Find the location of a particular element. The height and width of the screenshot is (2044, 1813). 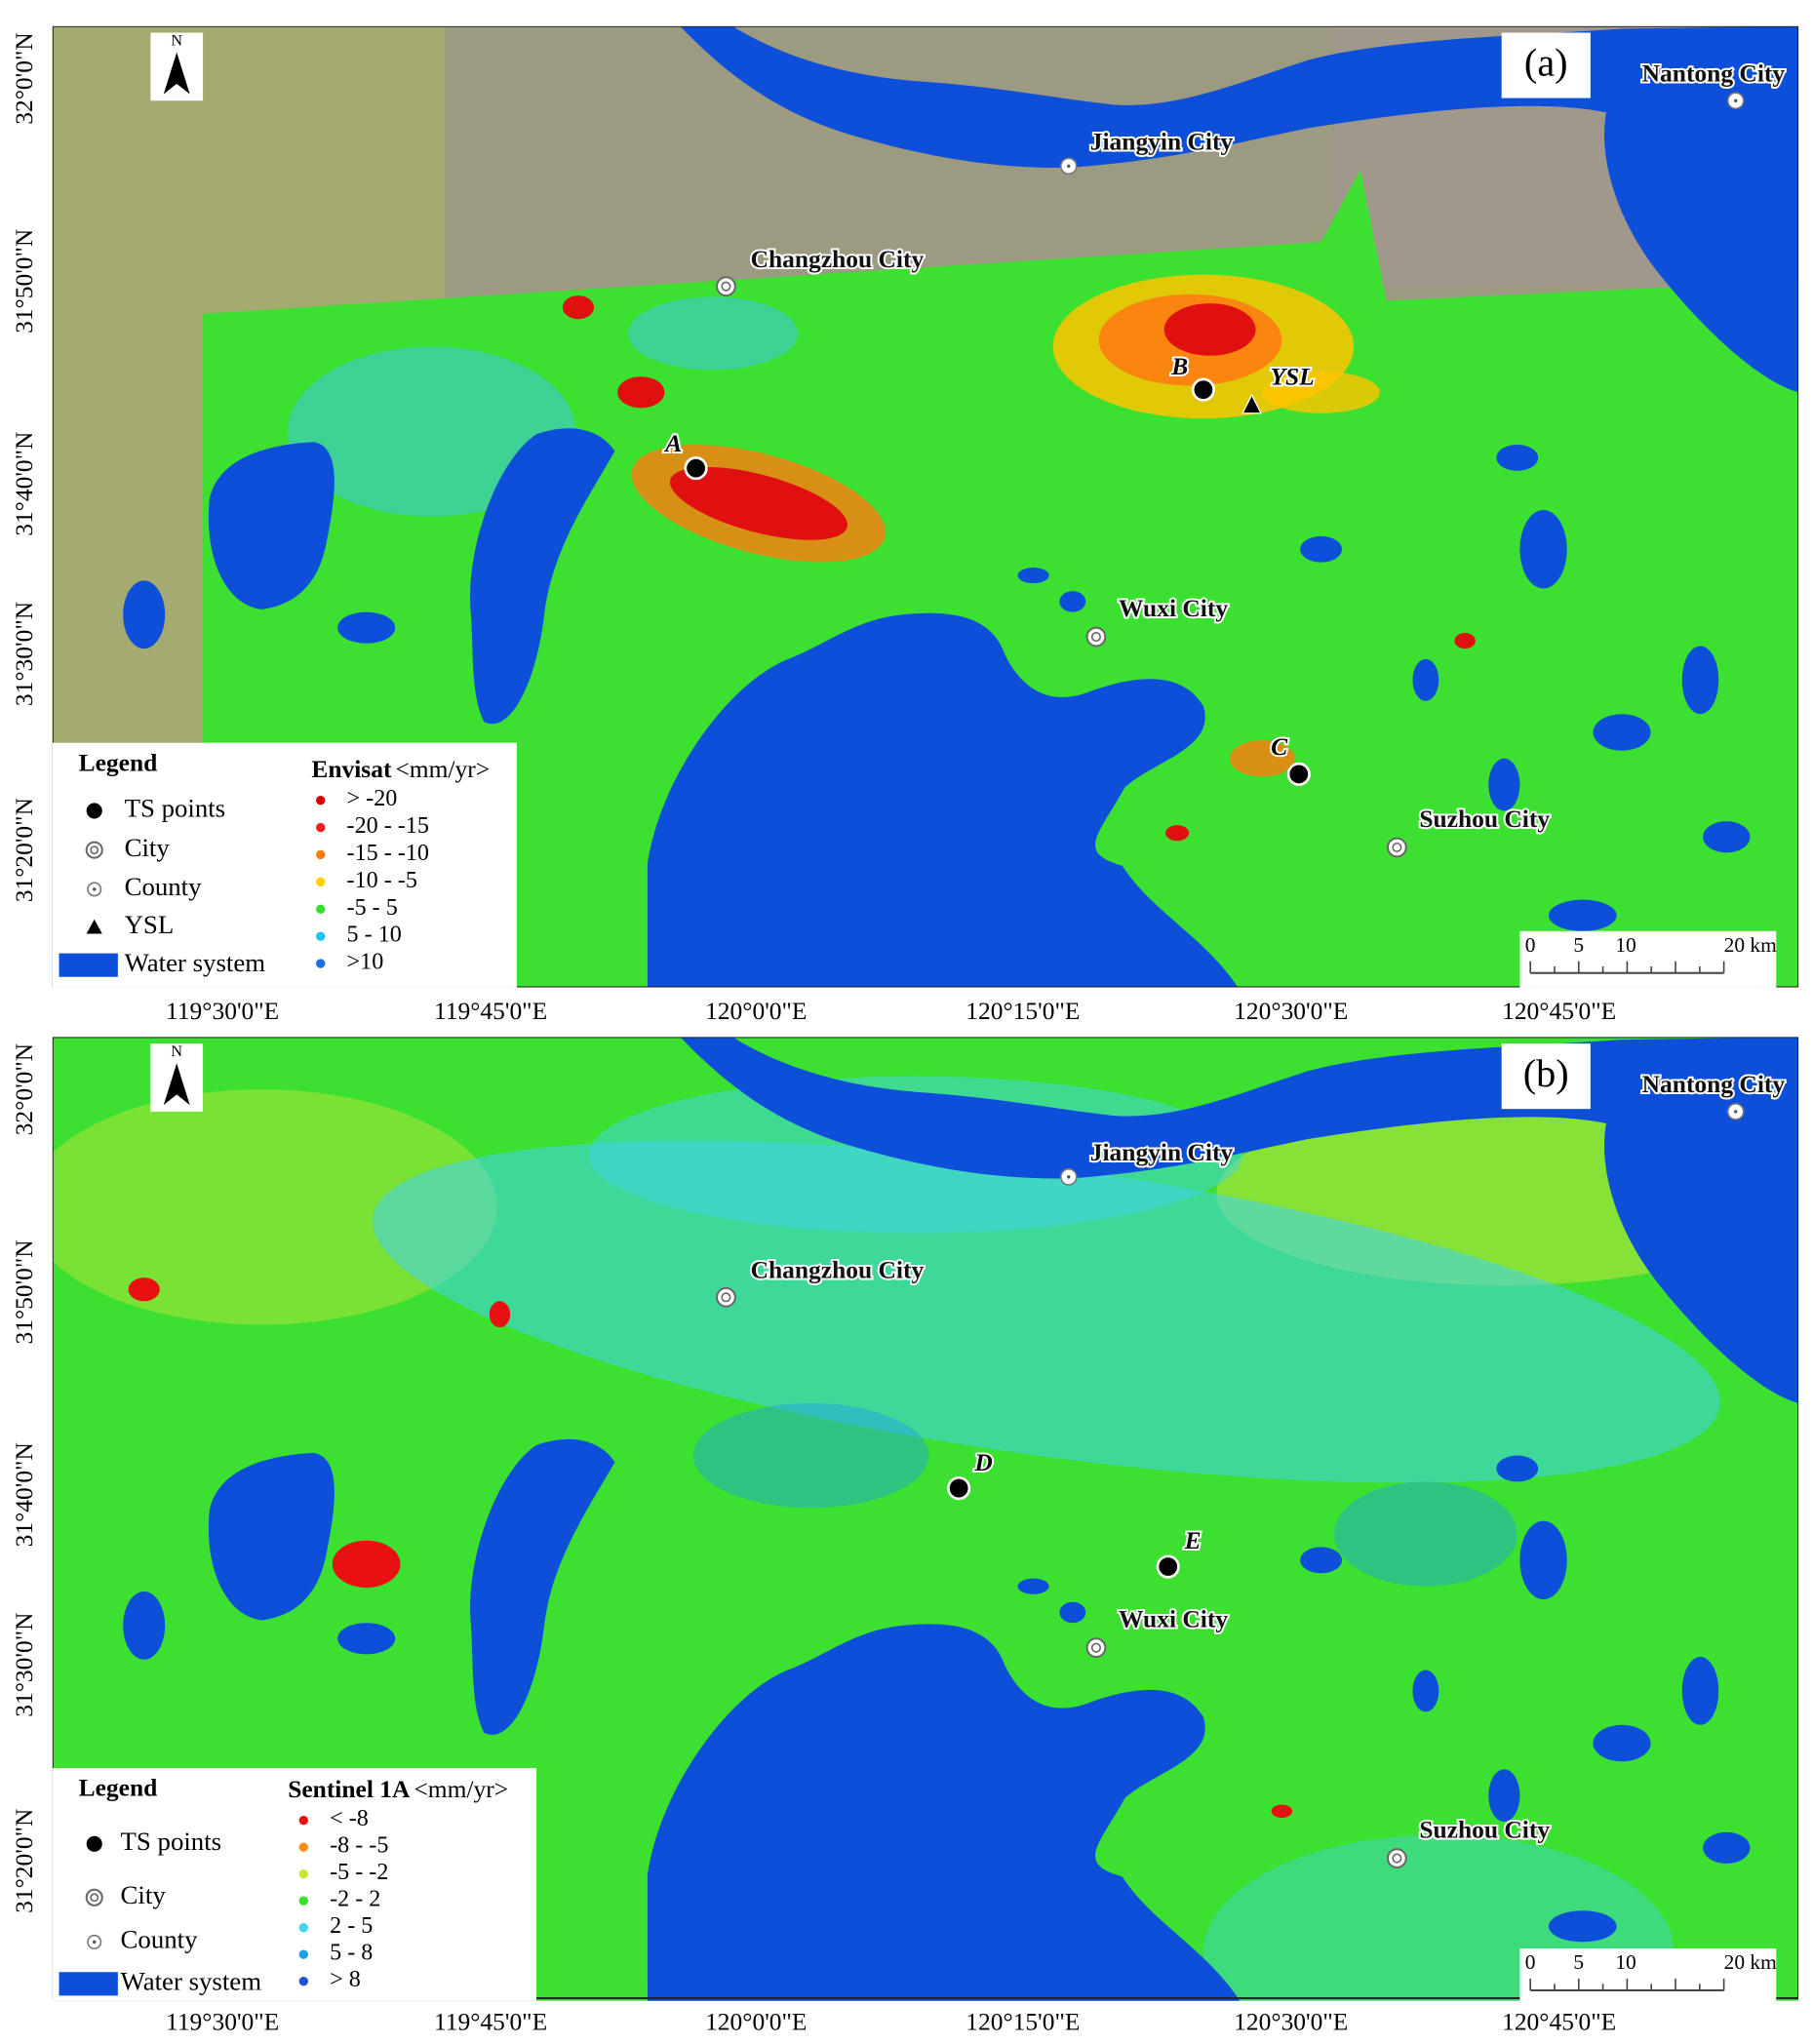

class-label: < -8 is located at coordinates (350, 1818).